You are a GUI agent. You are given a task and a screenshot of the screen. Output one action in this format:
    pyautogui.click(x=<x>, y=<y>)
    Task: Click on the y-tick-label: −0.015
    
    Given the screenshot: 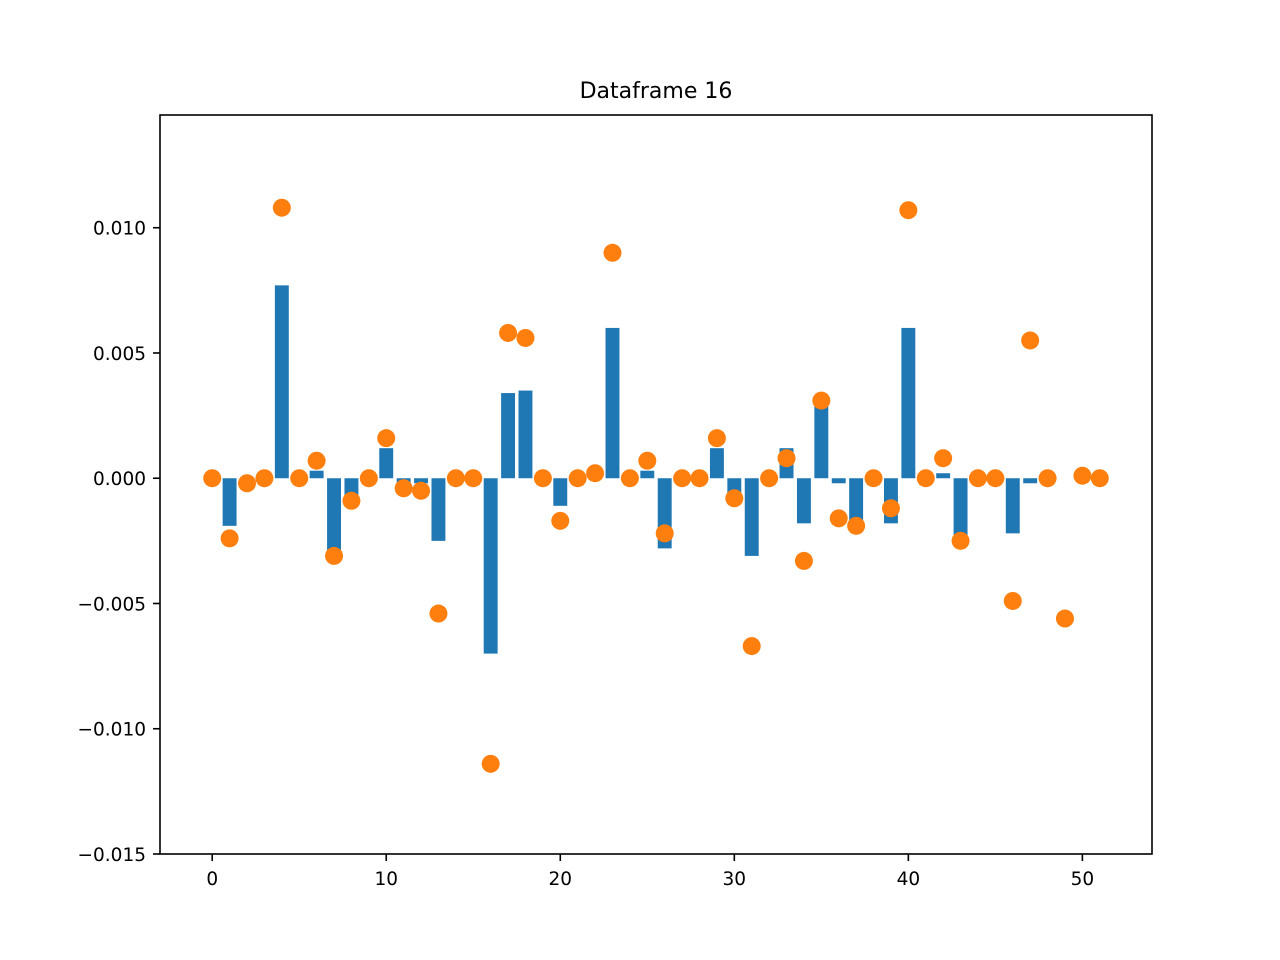 What is the action you would take?
    pyautogui.click(x=112, y=855)
    